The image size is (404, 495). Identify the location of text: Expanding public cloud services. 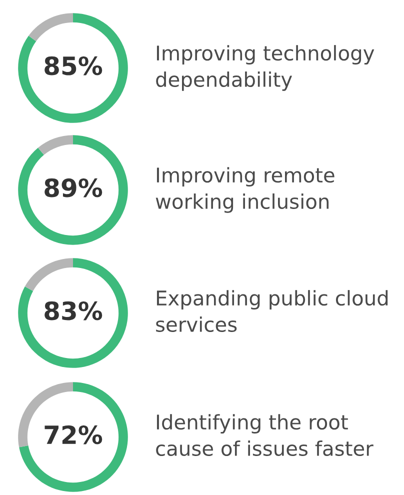
(272, 311).